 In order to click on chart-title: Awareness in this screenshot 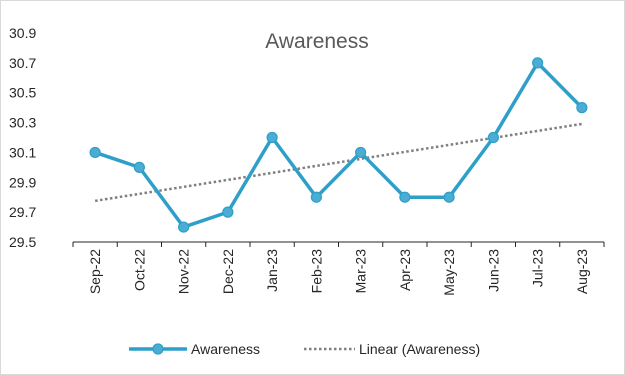, I will do `click(317, 41)`.